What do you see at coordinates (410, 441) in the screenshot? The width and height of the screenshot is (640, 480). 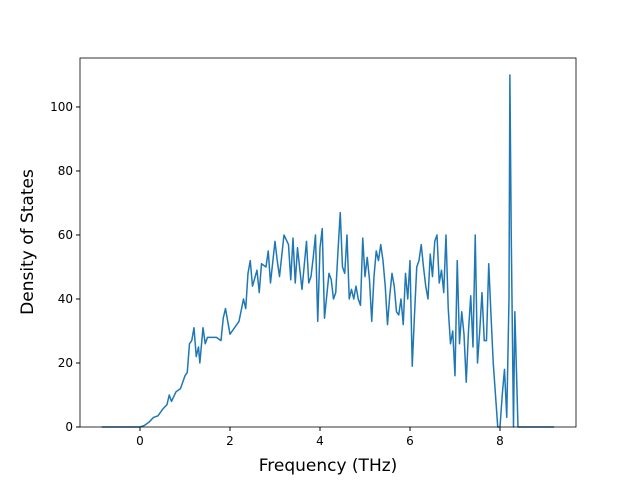 I see `x-tick-label: 6` at bounding box center [410, 441].